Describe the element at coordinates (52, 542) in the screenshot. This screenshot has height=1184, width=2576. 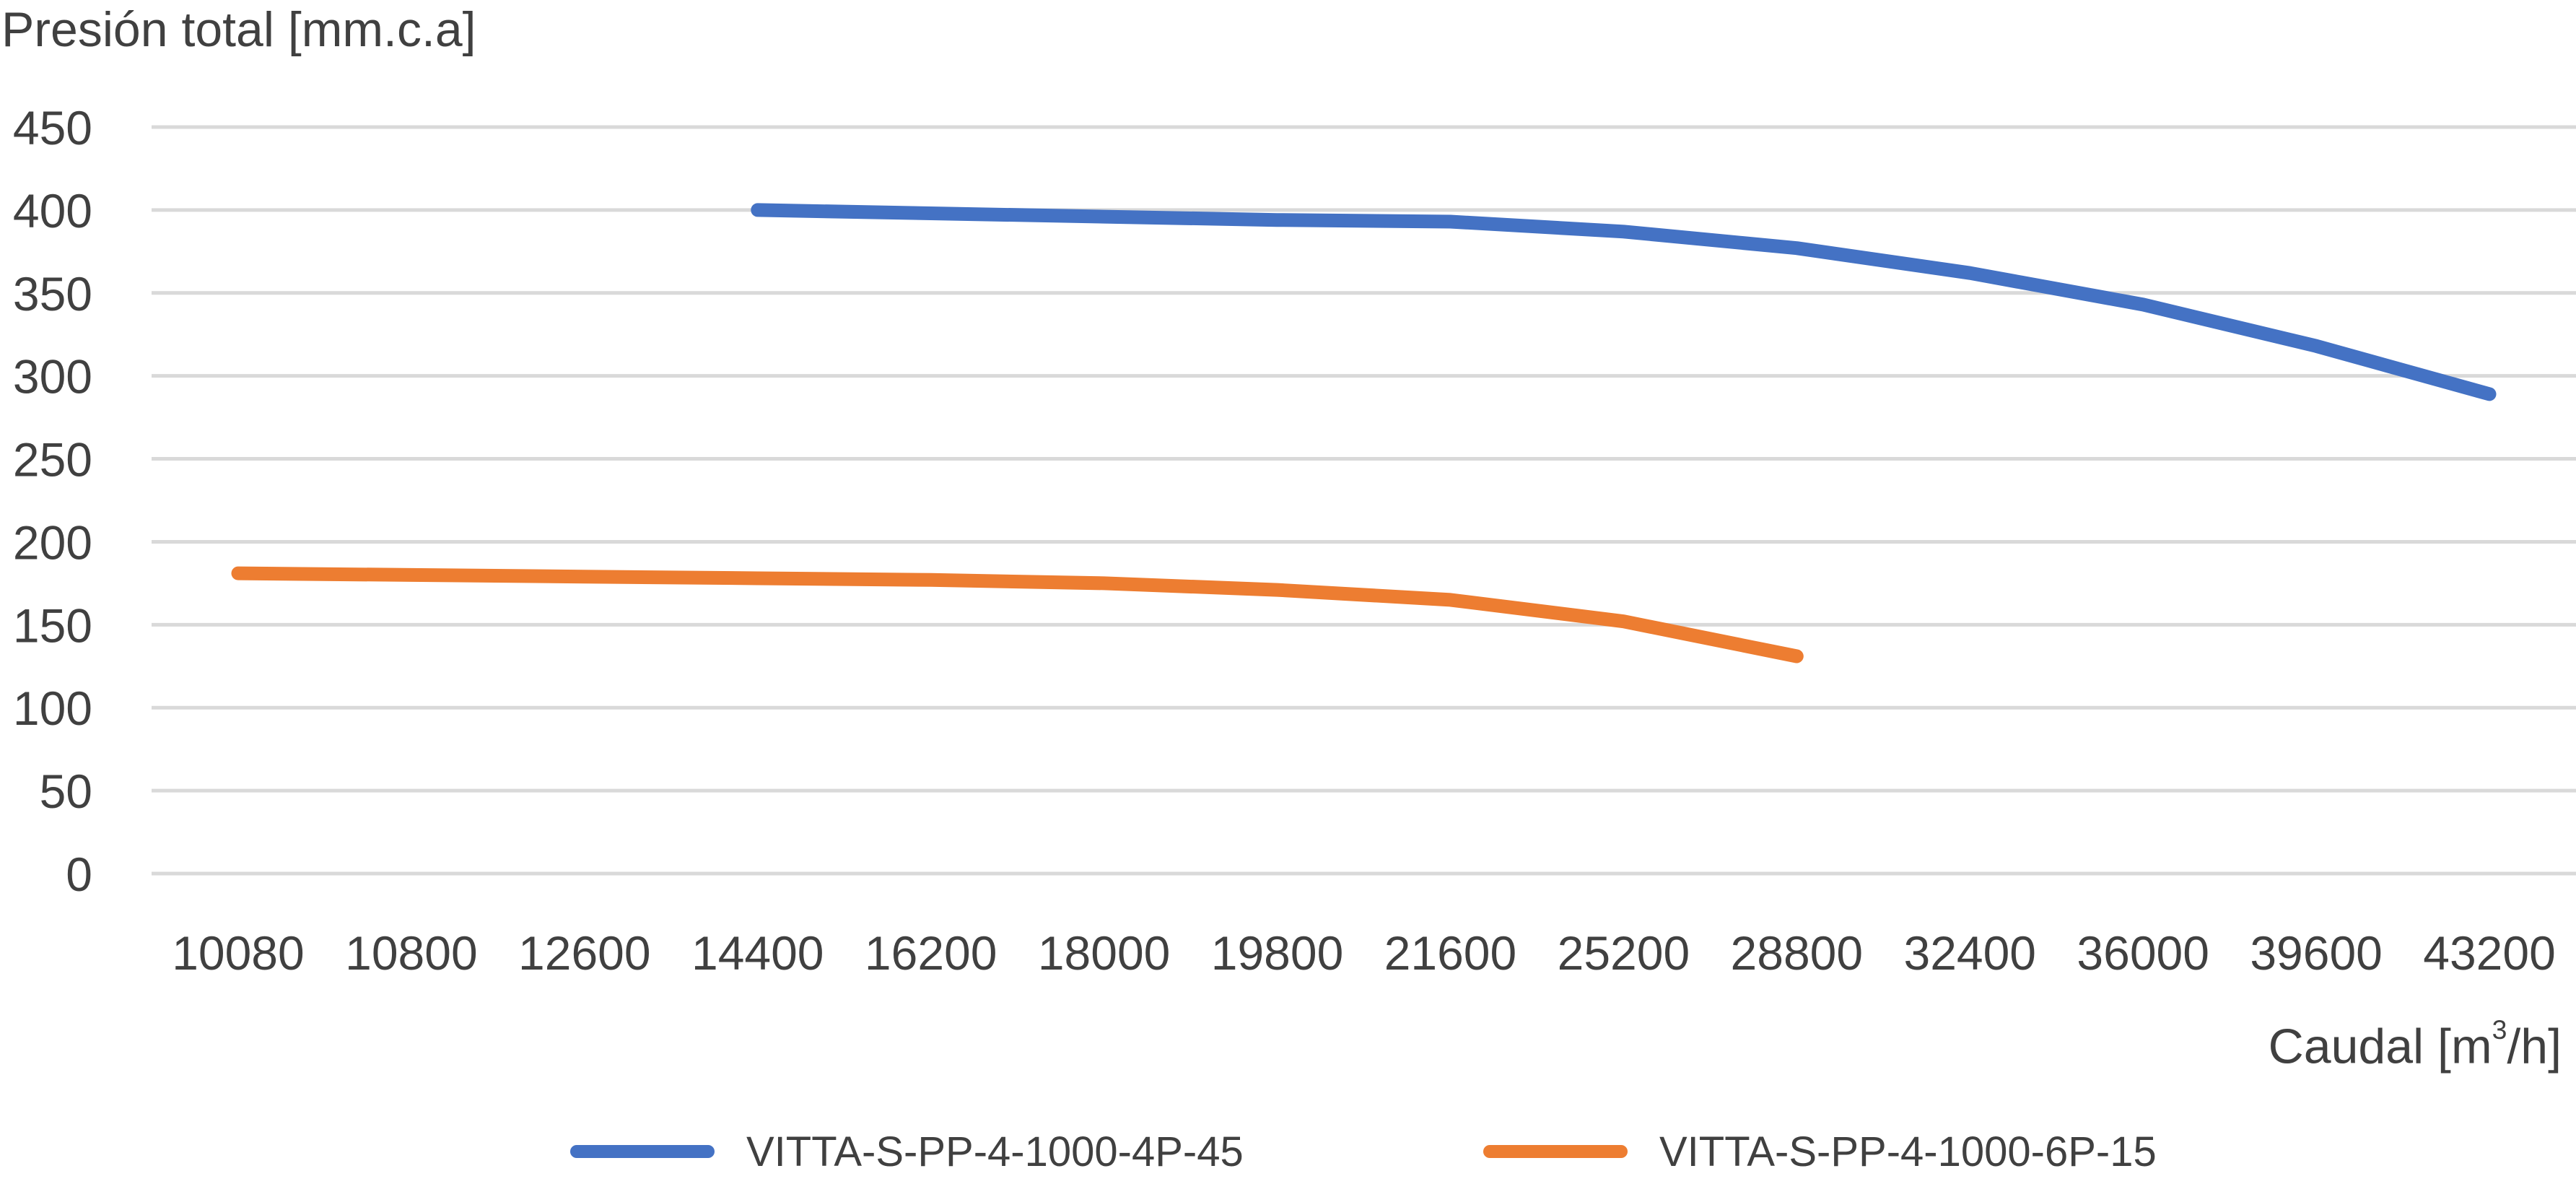
I see `y-tick-label-200: 200` at that location.